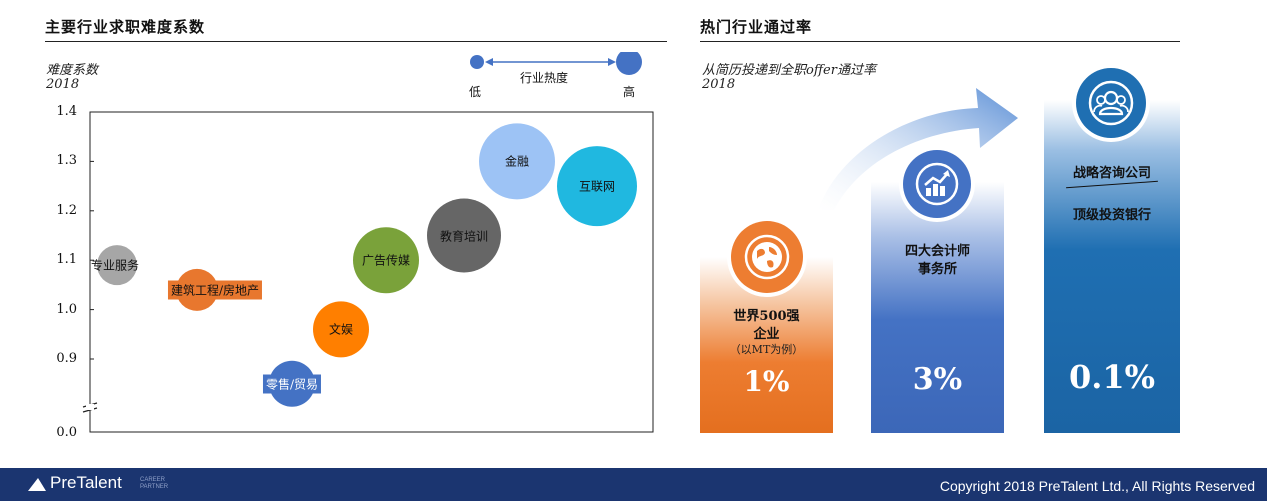 This screenshot has width=1267, height=501. Describe the element at coordinates (66, 432) in the screenshot. I see `y-tick-label: 0.0` at that location.